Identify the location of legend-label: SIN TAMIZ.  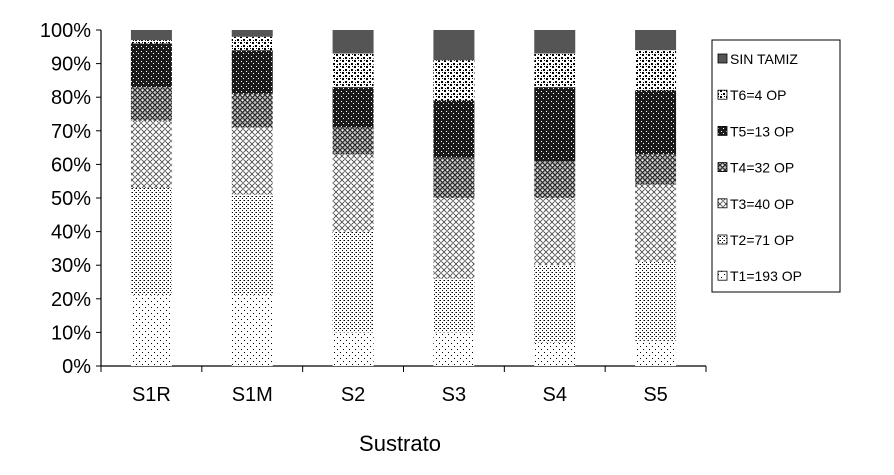
(764, 59).